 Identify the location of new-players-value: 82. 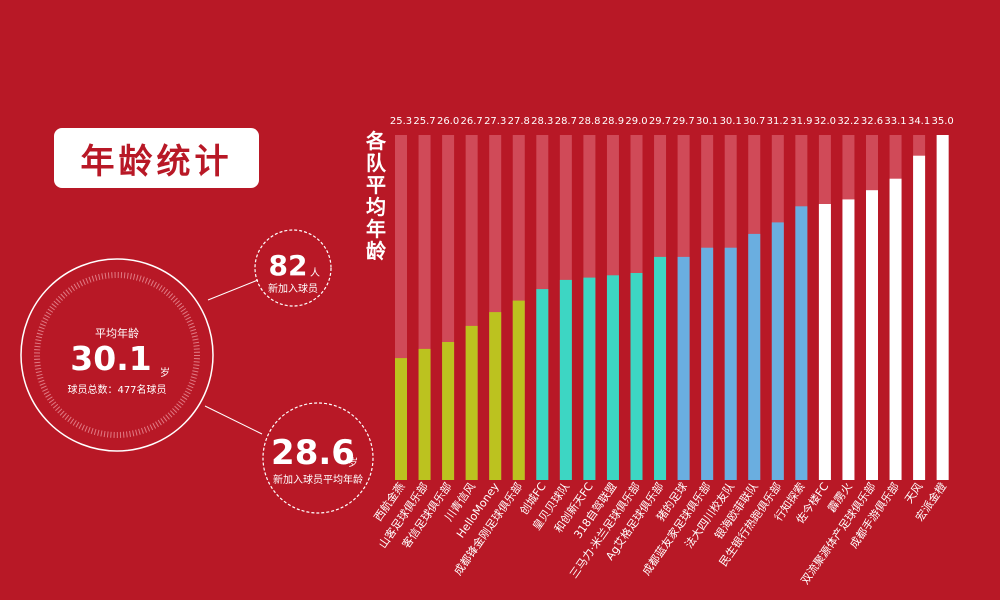
(288, 265).